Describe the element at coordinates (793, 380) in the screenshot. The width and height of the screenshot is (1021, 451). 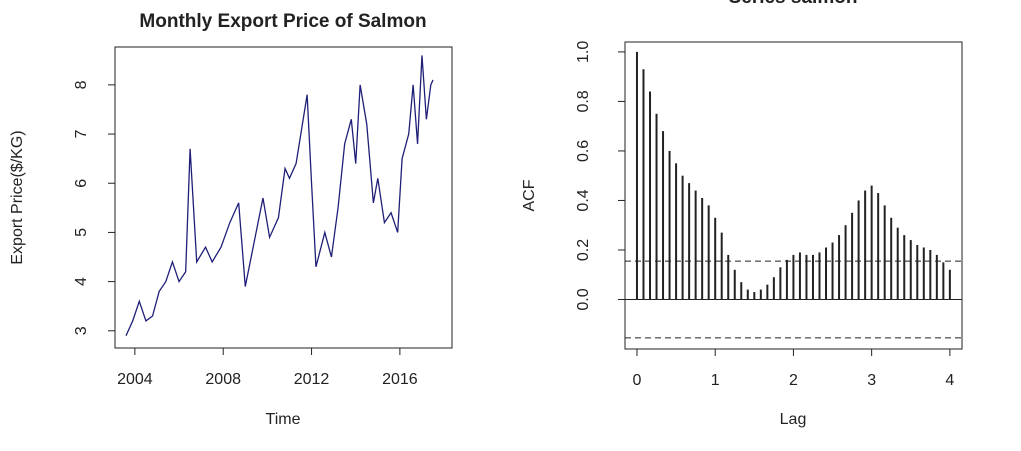
I see `x-tick-label: 2` at that location.